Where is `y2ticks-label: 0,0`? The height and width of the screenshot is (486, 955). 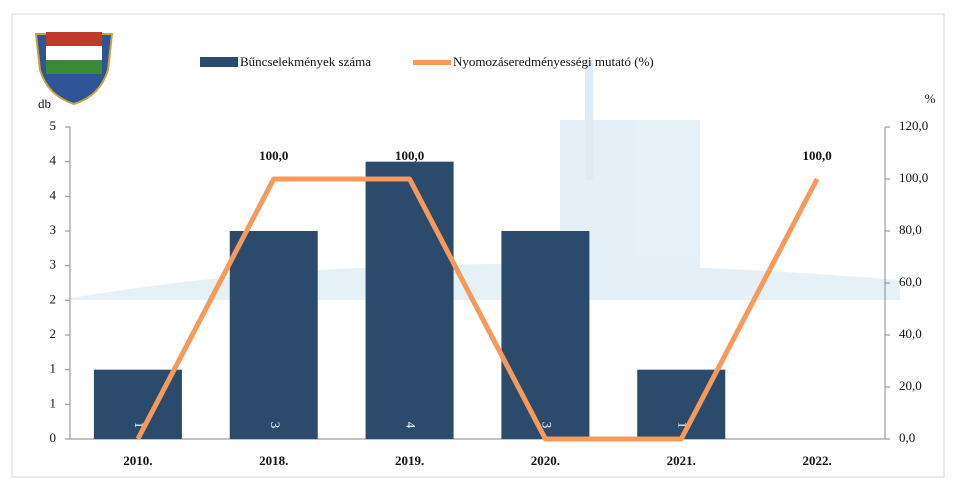
y2ticks-label: 0,0 is located at coordinates (907, 437).